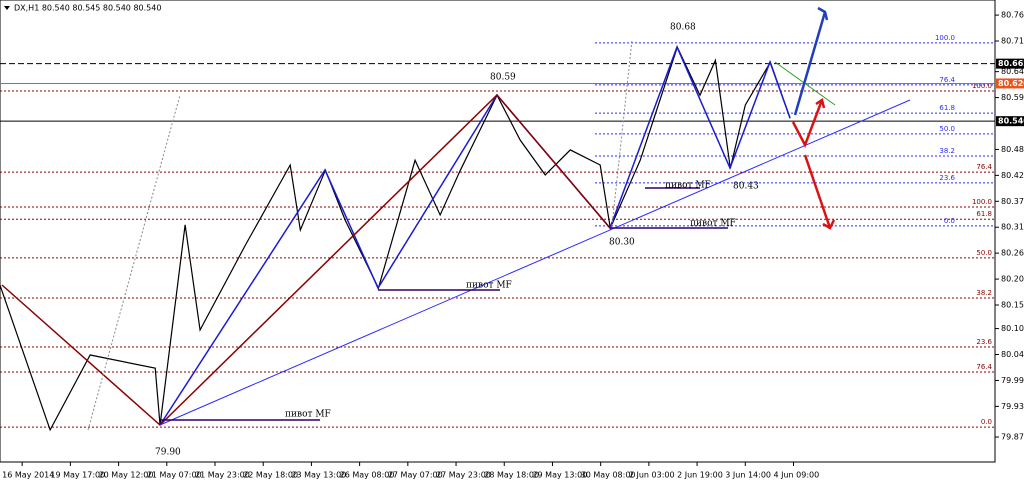 This screenshot has height=482, width=1024. Describe the element at coordinates (622, 243) in the screenshot. I see `annotation: 80.30` at that location.